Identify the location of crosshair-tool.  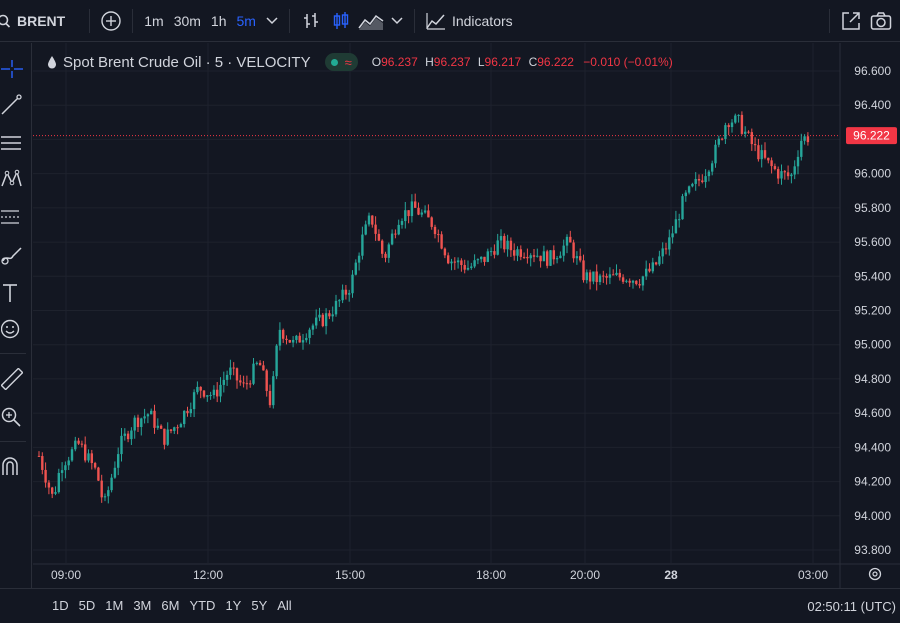
(12, 69).